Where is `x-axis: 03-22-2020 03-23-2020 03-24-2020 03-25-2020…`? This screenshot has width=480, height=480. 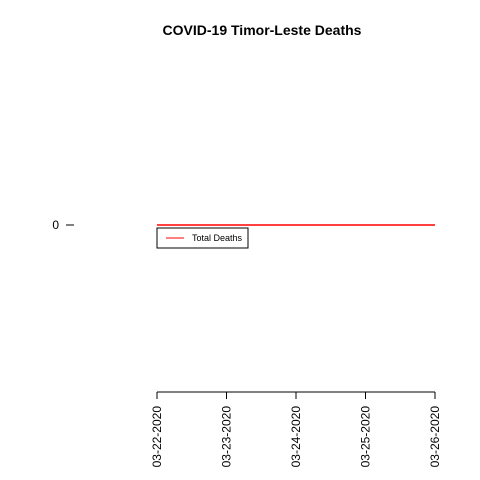
x-axis: 03-22-2020 03-23-2020 03-24-2020 03-25-2020… is located at coordinates (296, 429).